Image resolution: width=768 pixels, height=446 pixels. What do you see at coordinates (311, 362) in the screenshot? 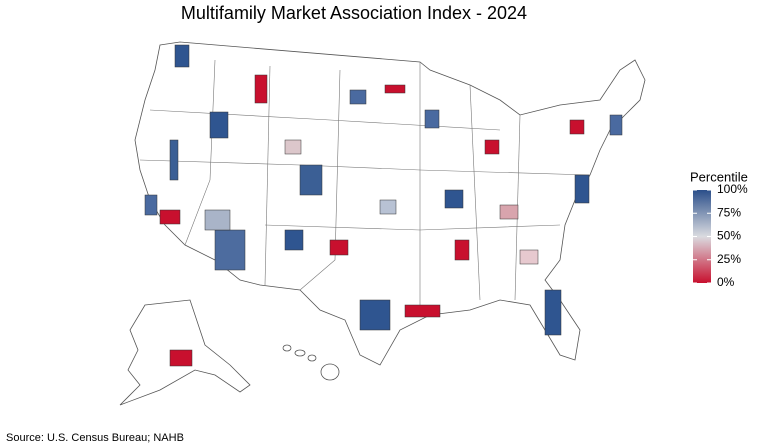
I see `hawaii-outline` at bounding box center [311, 362].